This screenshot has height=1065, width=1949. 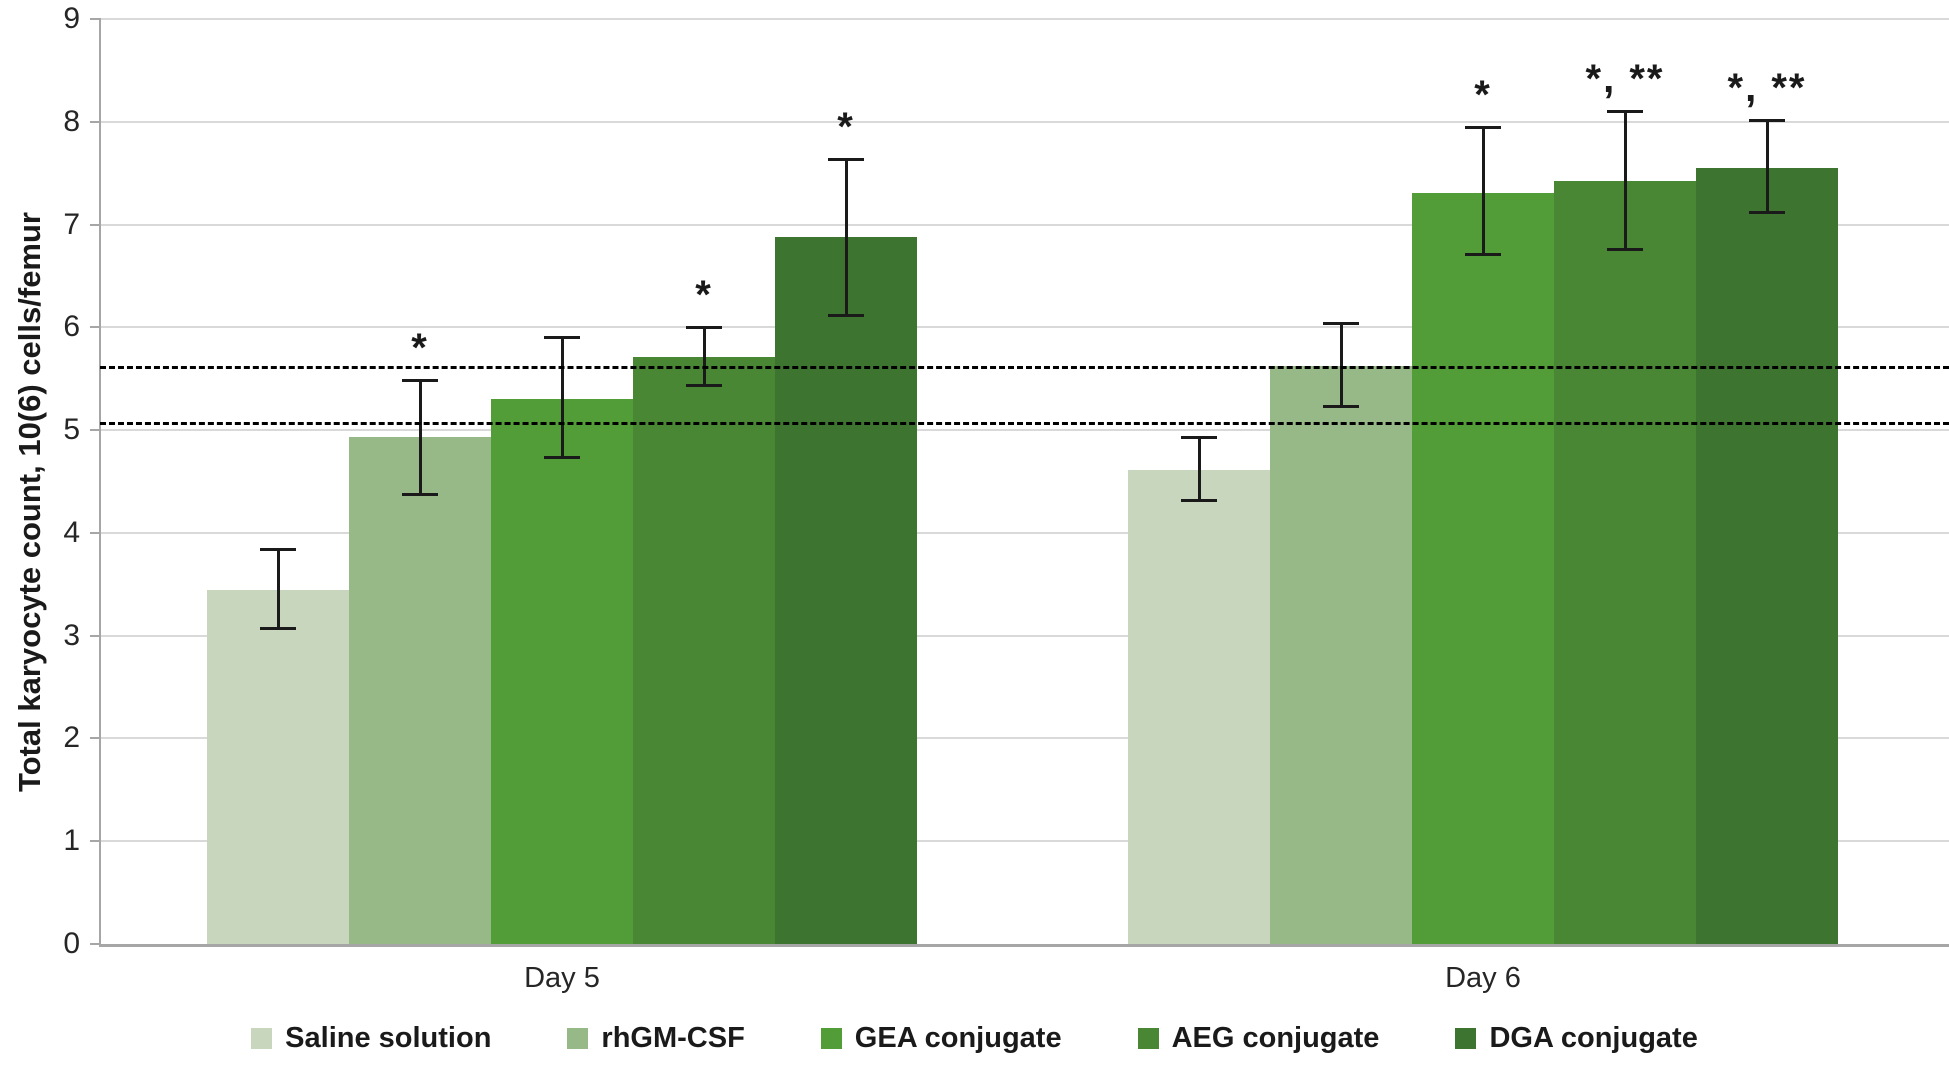 I want to click on bar-day-6-saline-solution, so click(x=1199, y=707).